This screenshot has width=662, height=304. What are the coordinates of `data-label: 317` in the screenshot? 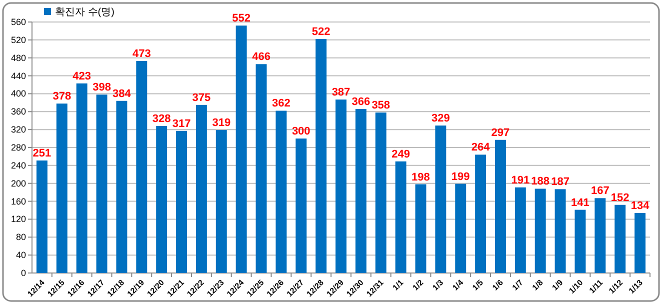 It's located at (181, 124).